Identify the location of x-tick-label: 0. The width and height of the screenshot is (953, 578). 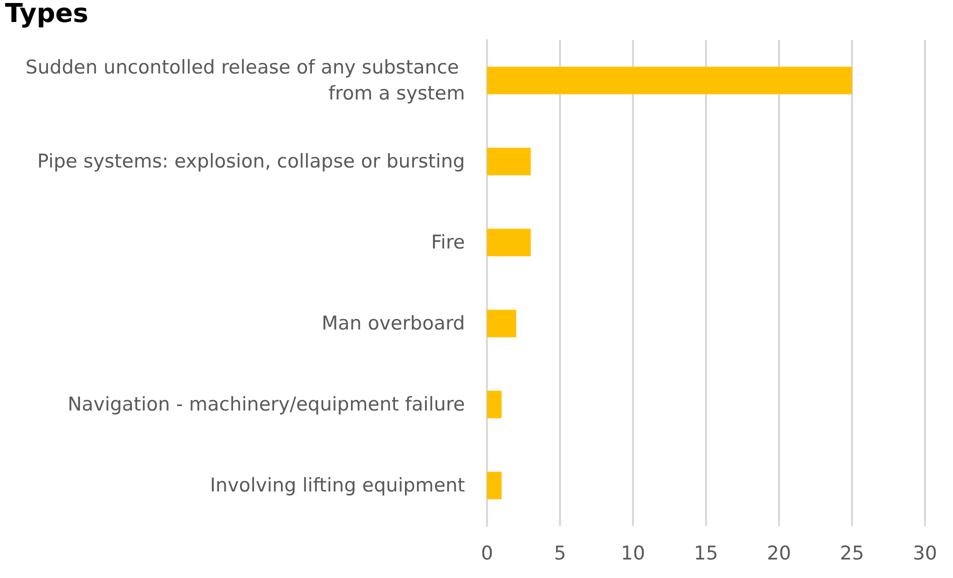
(487, 553).